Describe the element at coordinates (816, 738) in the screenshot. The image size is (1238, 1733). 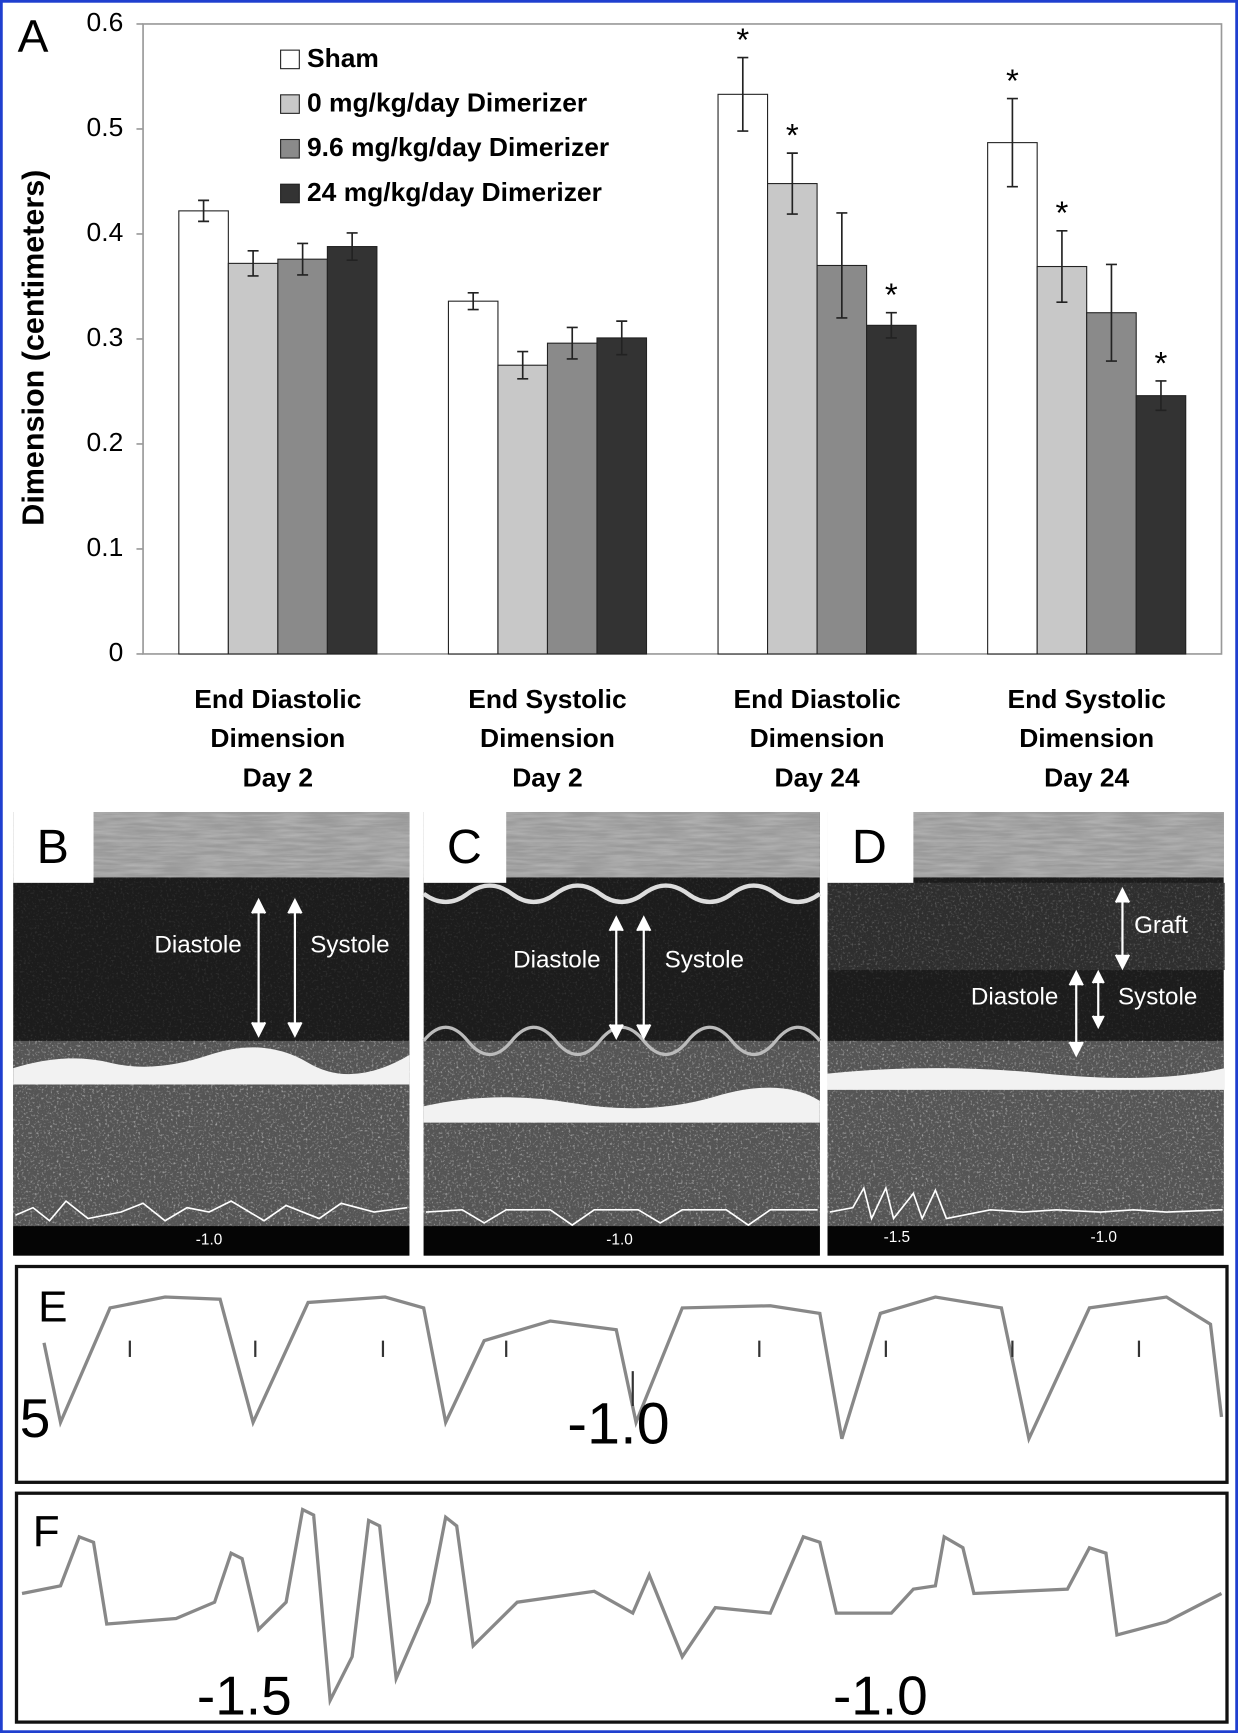
I see `x-tick-label: End Diastolic Dimension Day 24` at that location.